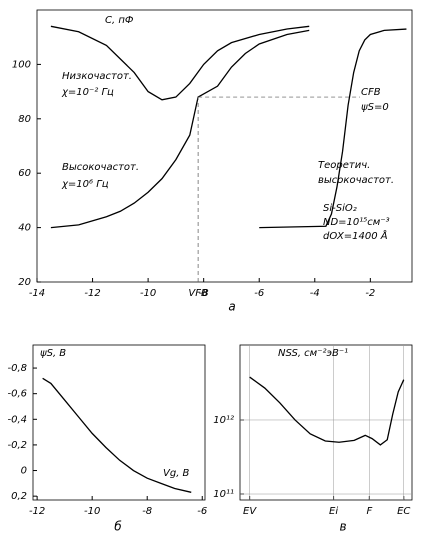 The height and width of the screenshot is (539, 427). What do you see at coordinates (24, 228) in the screenshot?
I see `y-tick-label: 40` at bounding box center [24, 228].